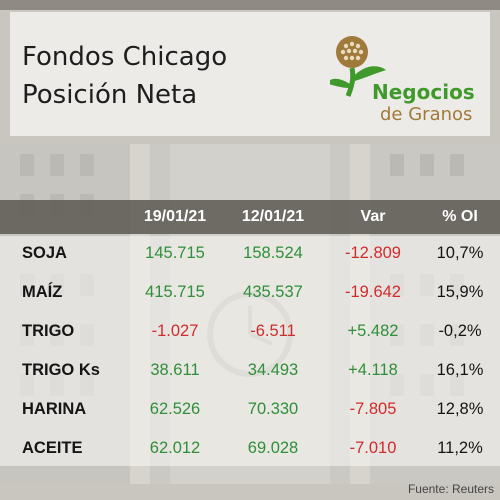 Image resolution: width=500 pixels, height=500 pixels. I want to click on table-row: HARINA 62.526 70.330 -7.805 12,8%, so click(250, 410).